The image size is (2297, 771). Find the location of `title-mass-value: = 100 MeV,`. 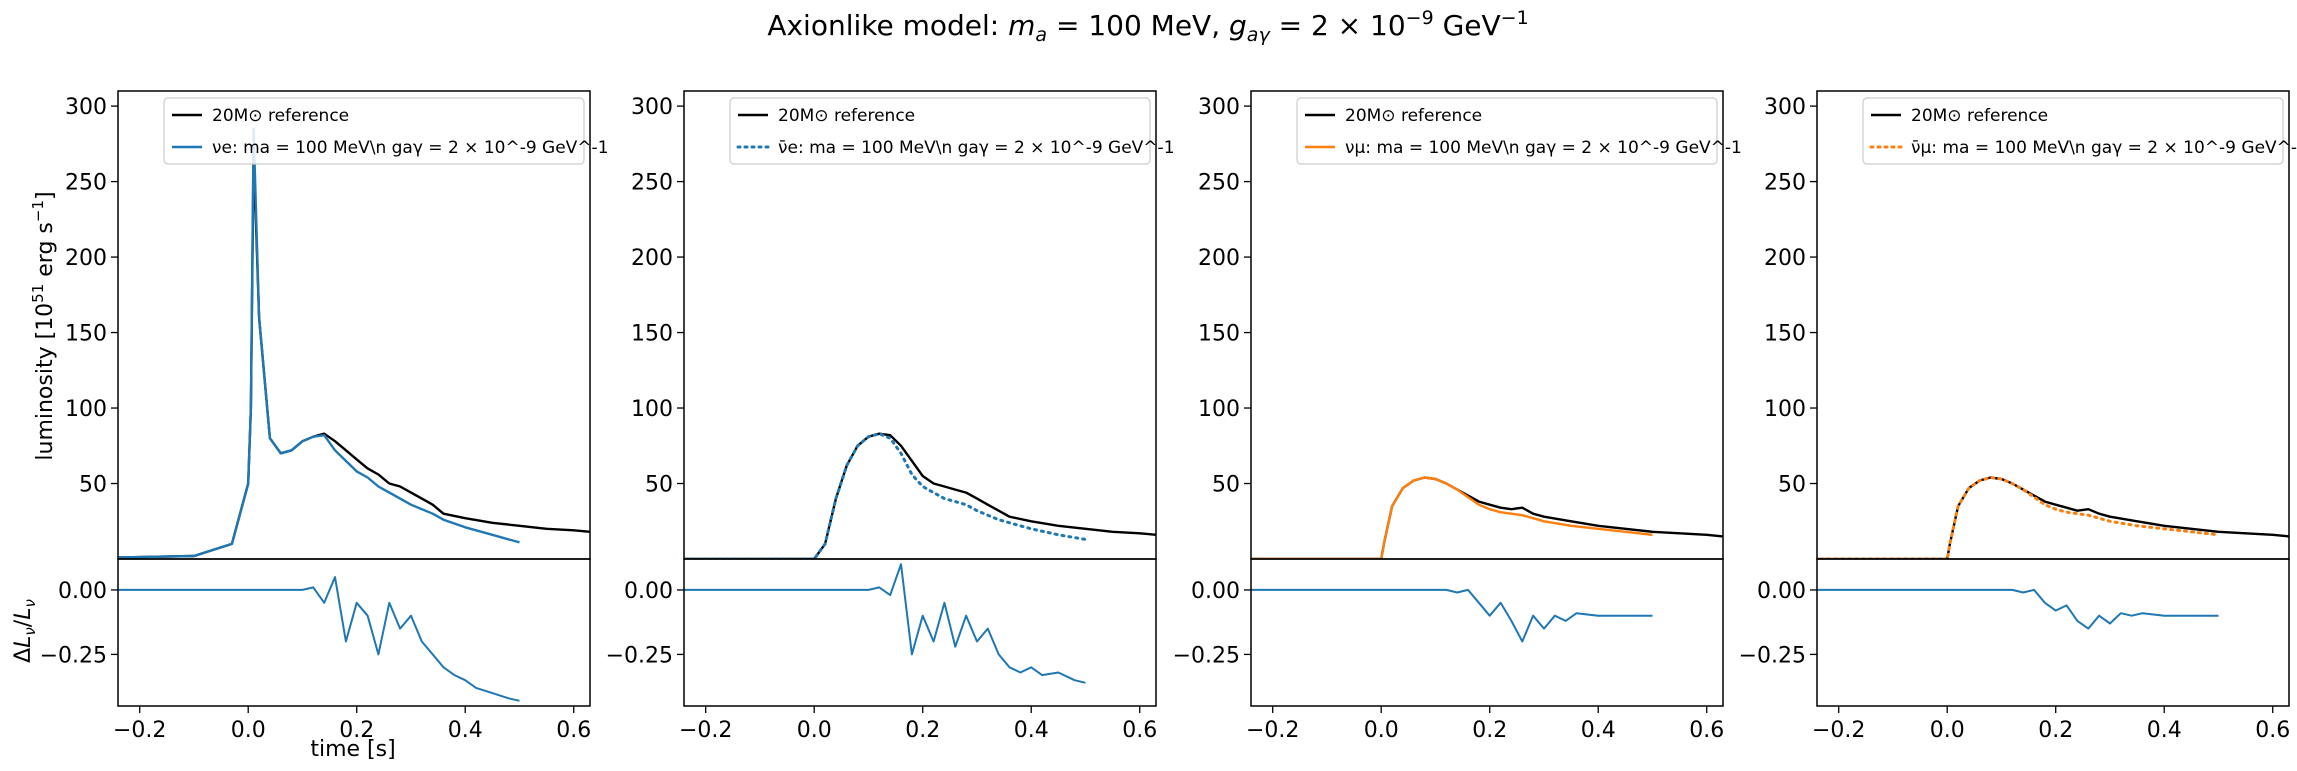

title-mass-value: = 100 MeV, is located at coordinates (1138, 25).